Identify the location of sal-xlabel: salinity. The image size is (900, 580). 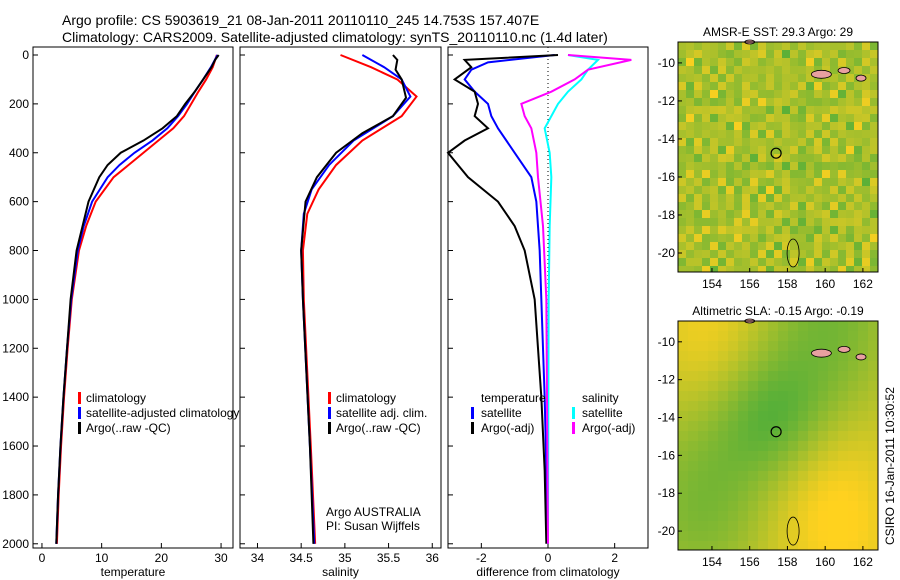
(340, 572).